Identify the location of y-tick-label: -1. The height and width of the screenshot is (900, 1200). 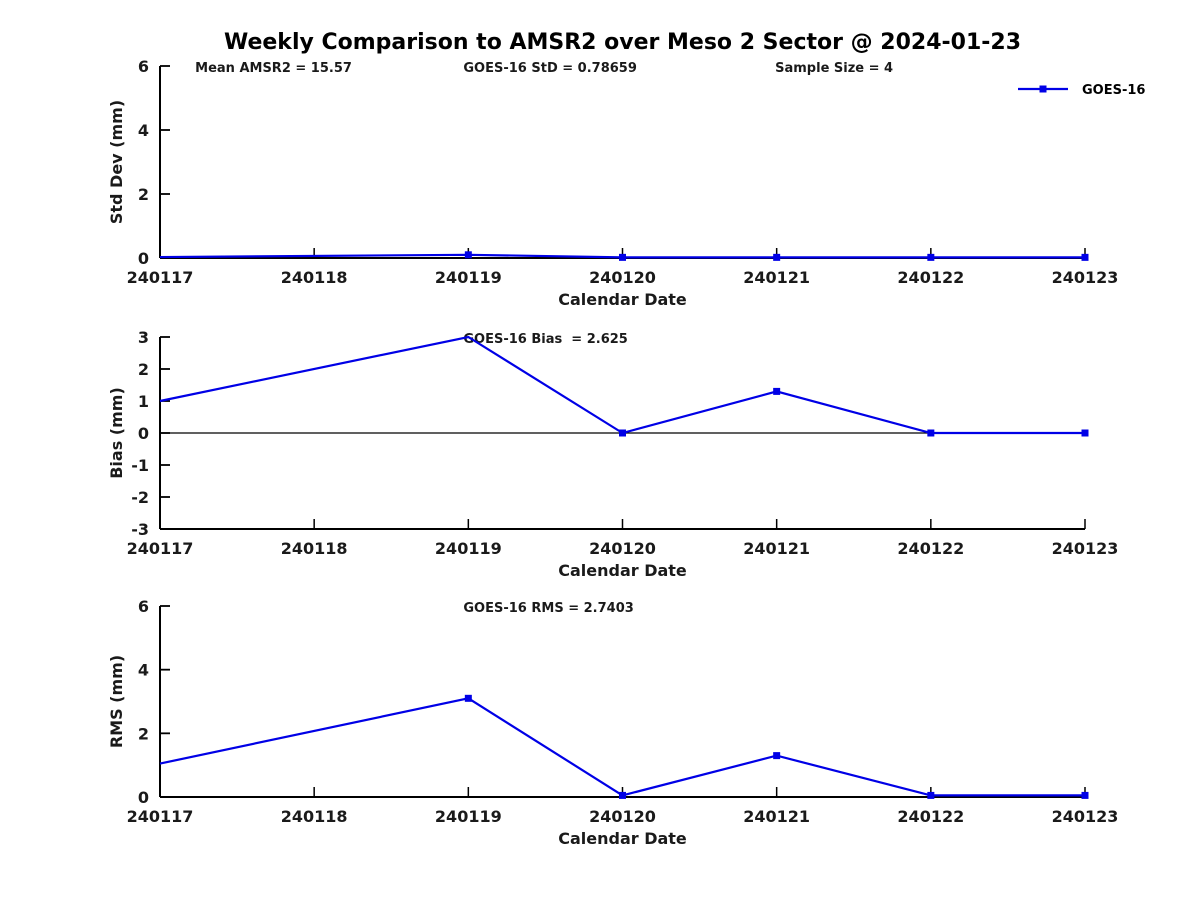
(140, 465).